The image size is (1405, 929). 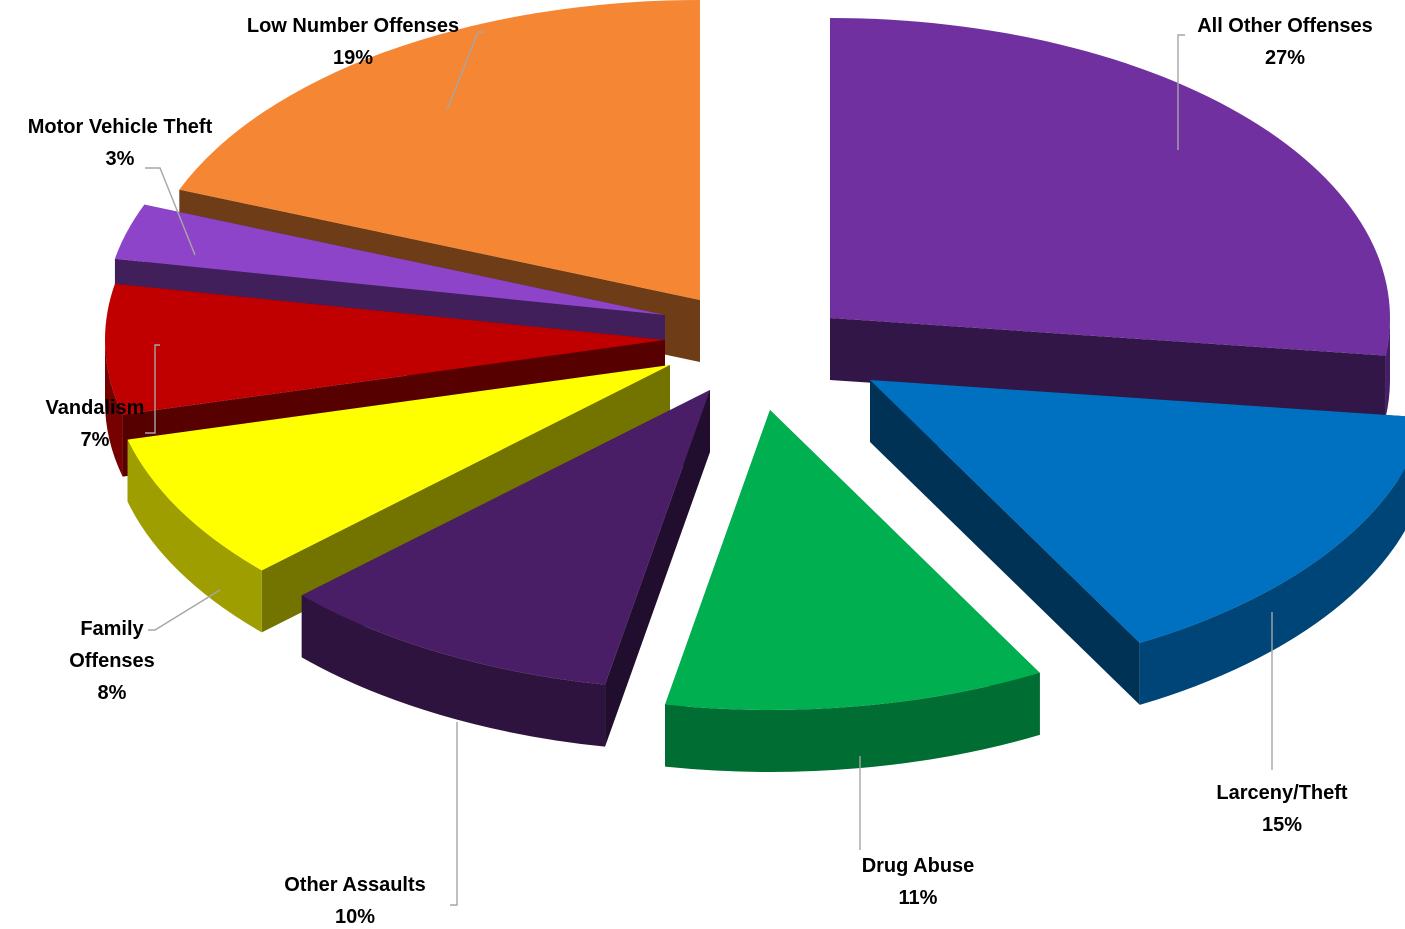 What do you see at coordinates (95, 424) in the screenshot?
I see `slice-label-5: Vandalism 7%` at bounding box center [95, 424].